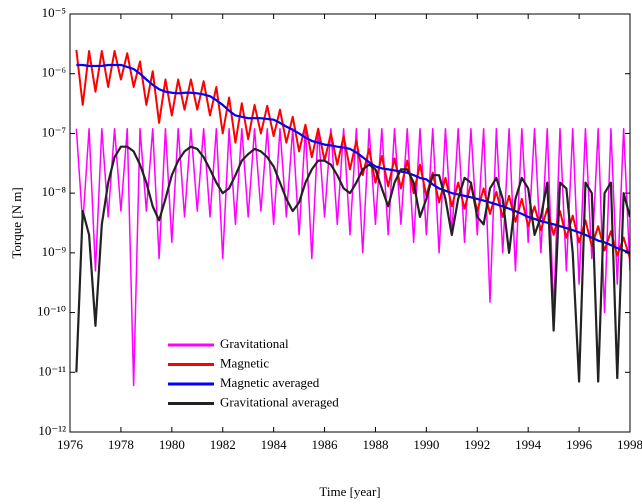 This screenshot has height=504, width=642. I want to click on legend-label: Magnetic averaged, so click(270, 382).